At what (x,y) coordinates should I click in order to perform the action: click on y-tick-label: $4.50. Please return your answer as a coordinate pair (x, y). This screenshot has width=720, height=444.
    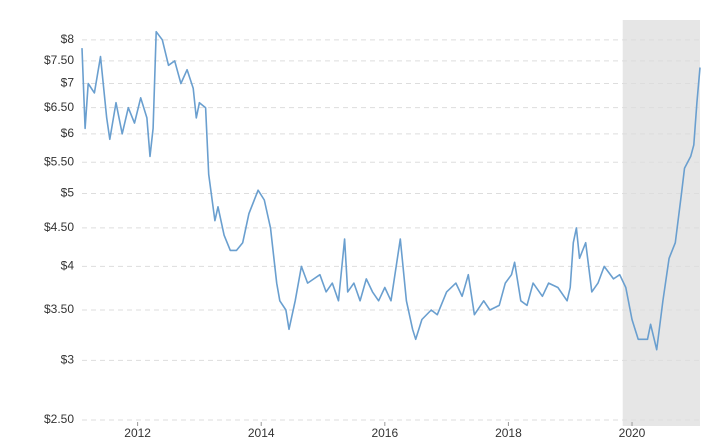
    Looking at the image, I should click on (59, 227).